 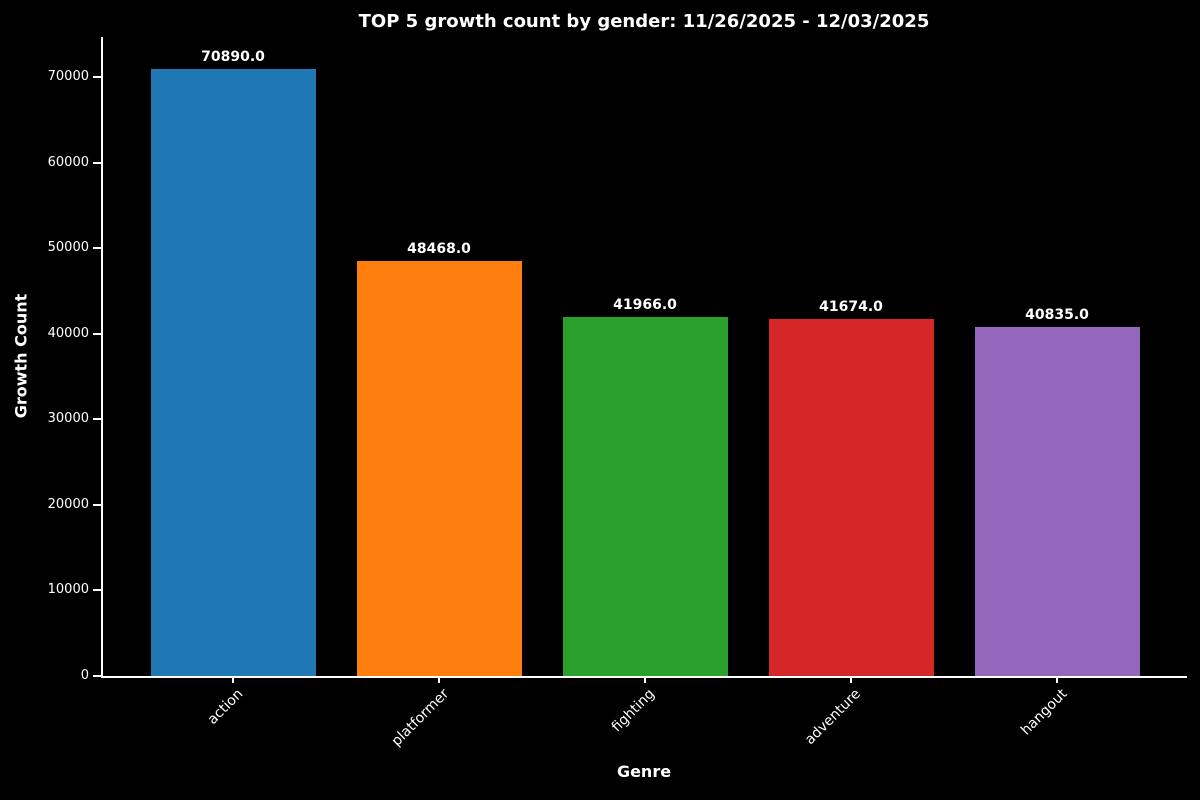 I want to click on bar-value-label: 70890.0, so click(x=233, y=57).